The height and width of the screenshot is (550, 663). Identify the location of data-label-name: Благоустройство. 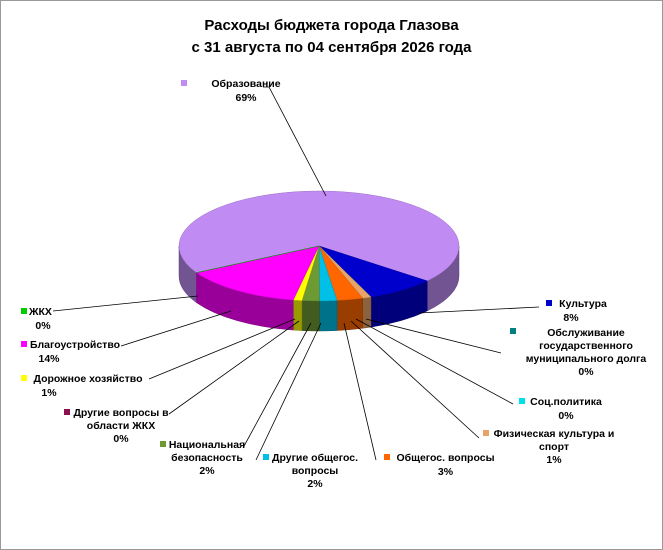
(75, 345).